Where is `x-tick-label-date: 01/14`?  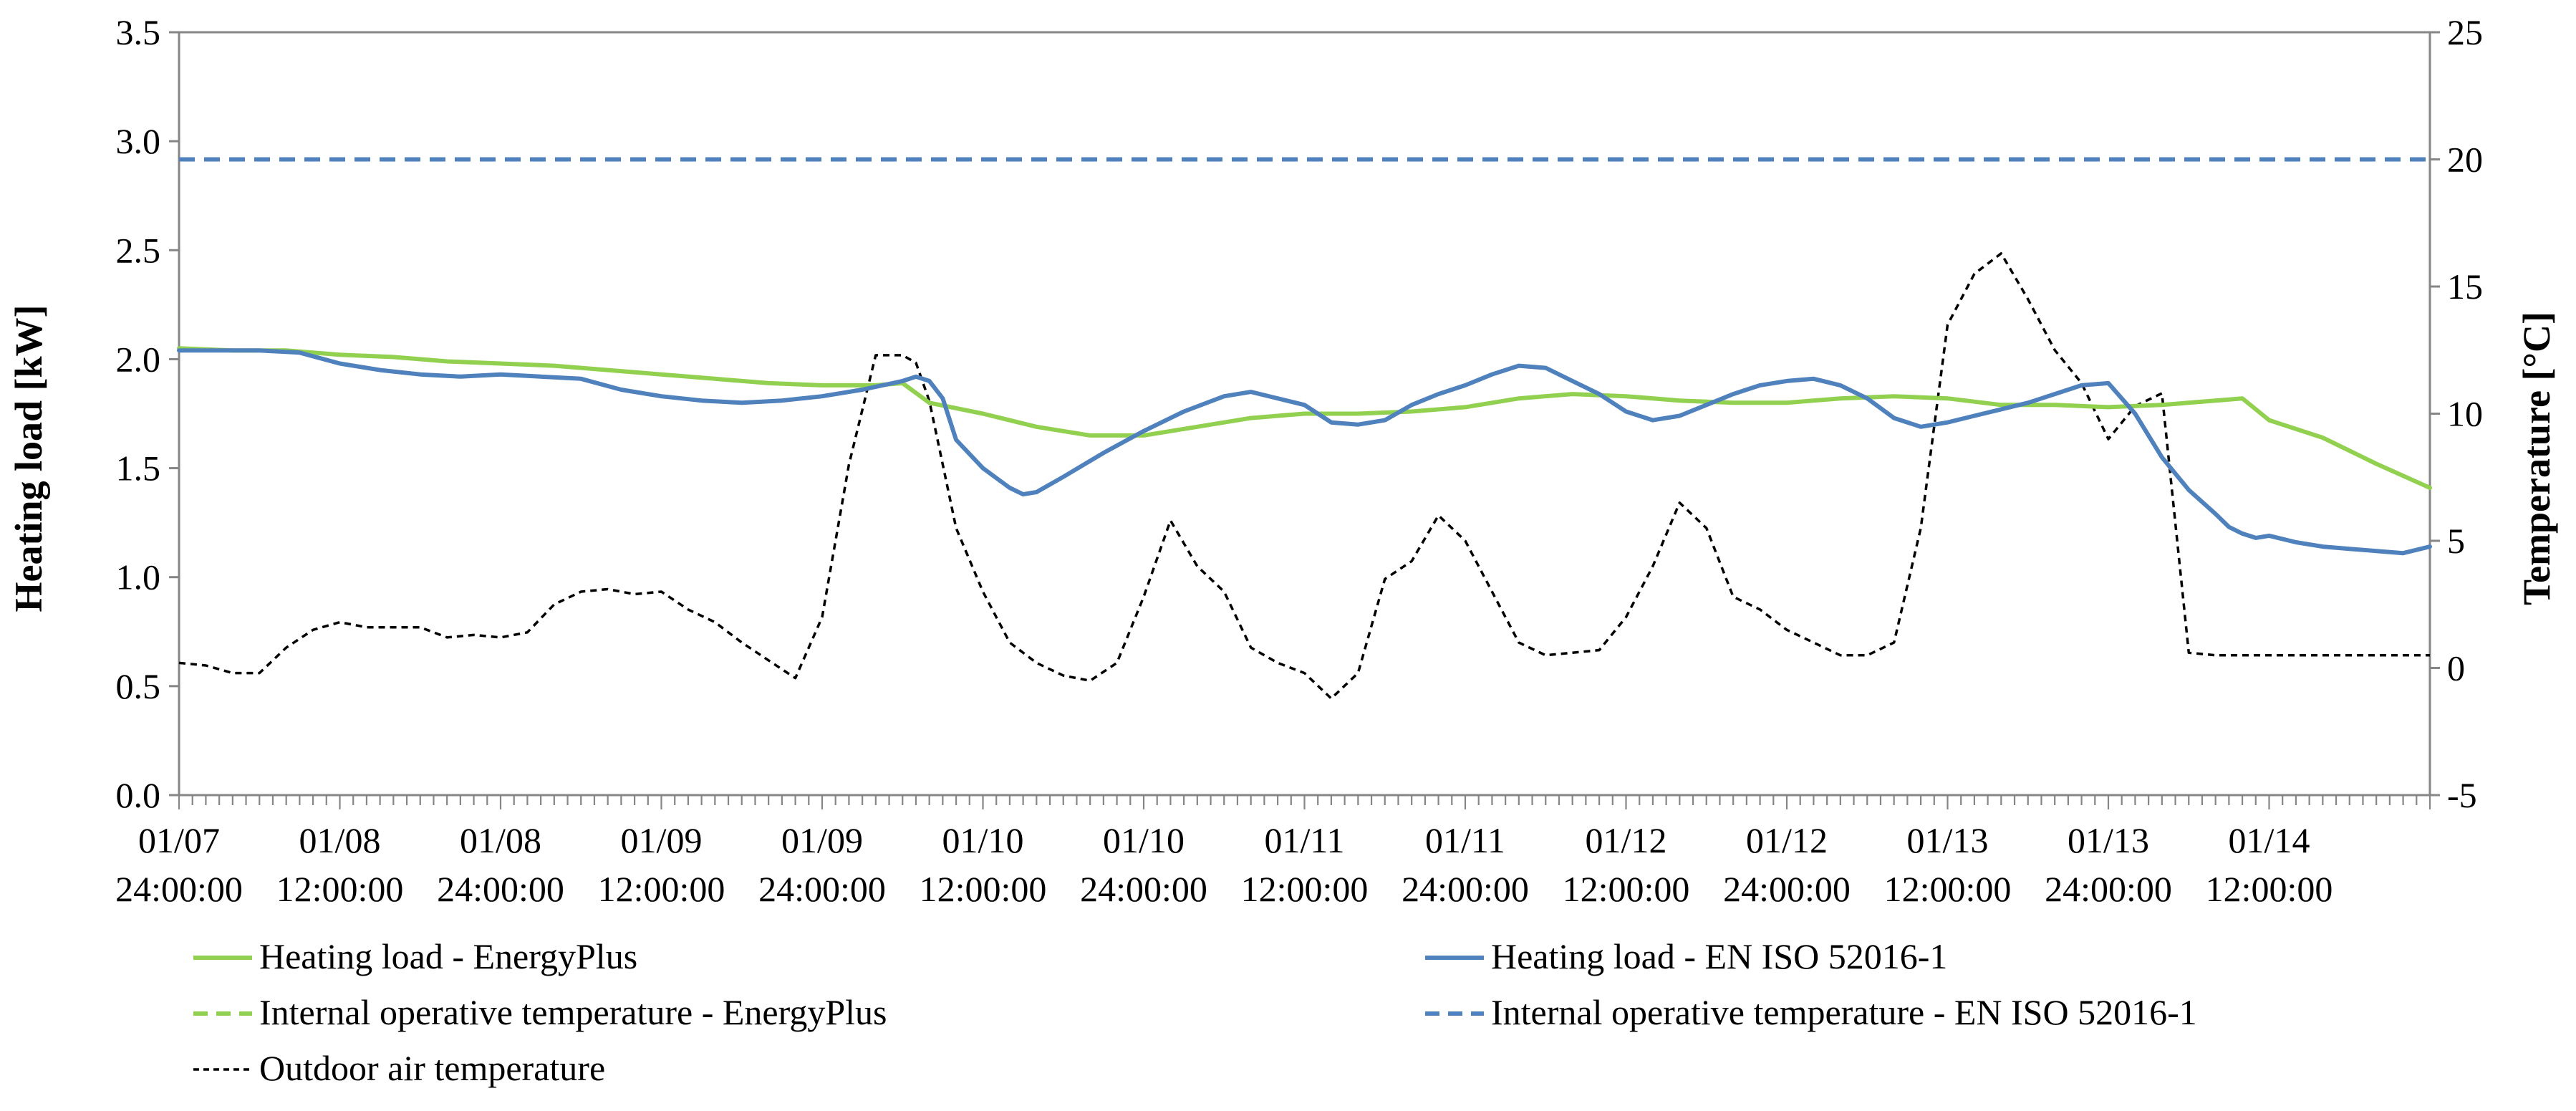 x-tick-label-date: 01/14 is located at coordinates (2269, 840).